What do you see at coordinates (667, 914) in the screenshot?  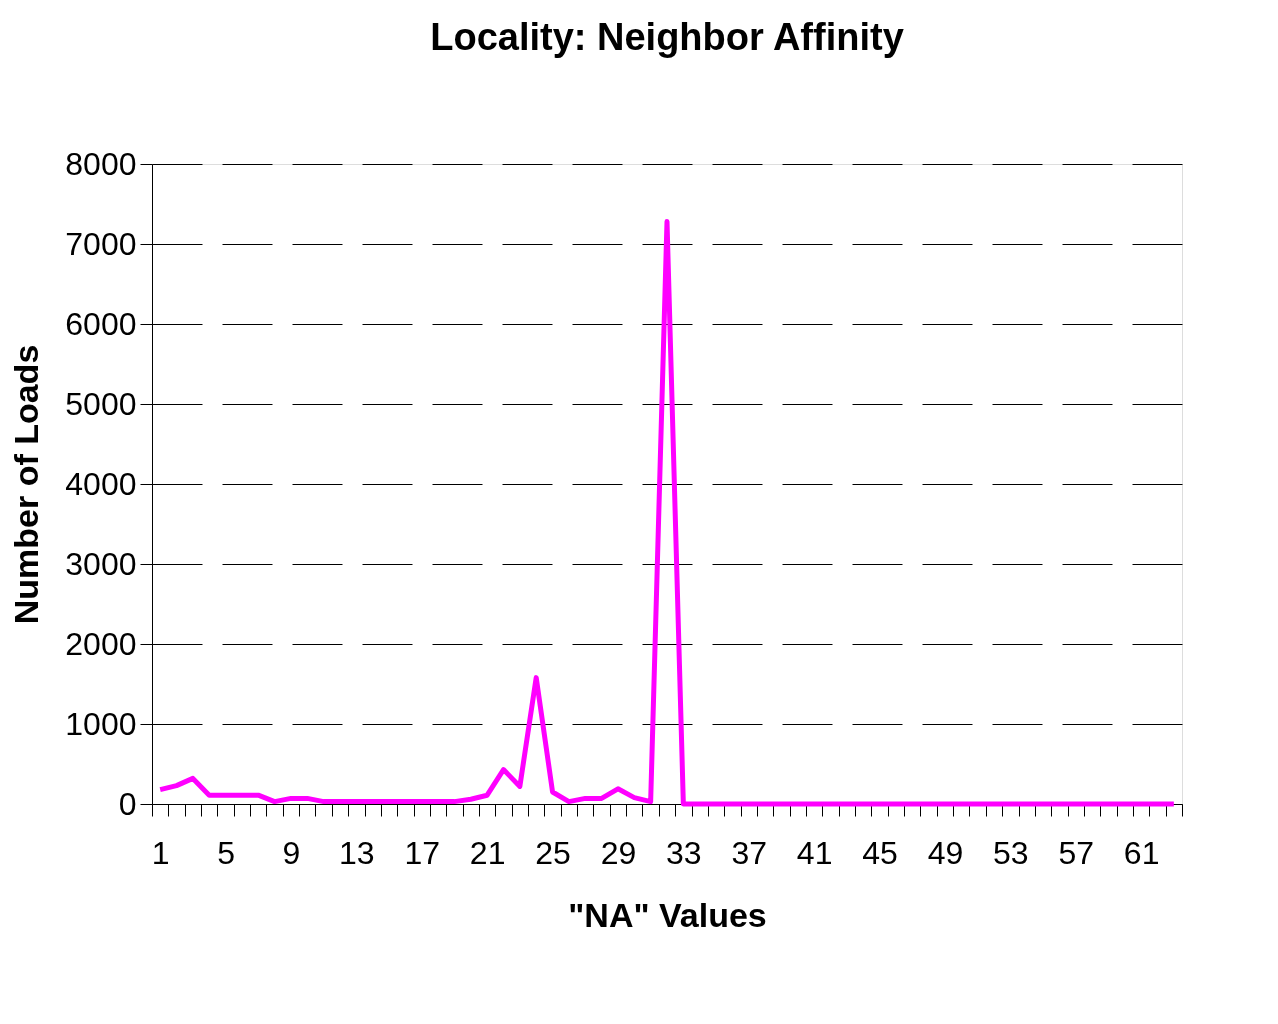 I see `x-axis-title: "NA" Values` at bounding box center [667, 914].